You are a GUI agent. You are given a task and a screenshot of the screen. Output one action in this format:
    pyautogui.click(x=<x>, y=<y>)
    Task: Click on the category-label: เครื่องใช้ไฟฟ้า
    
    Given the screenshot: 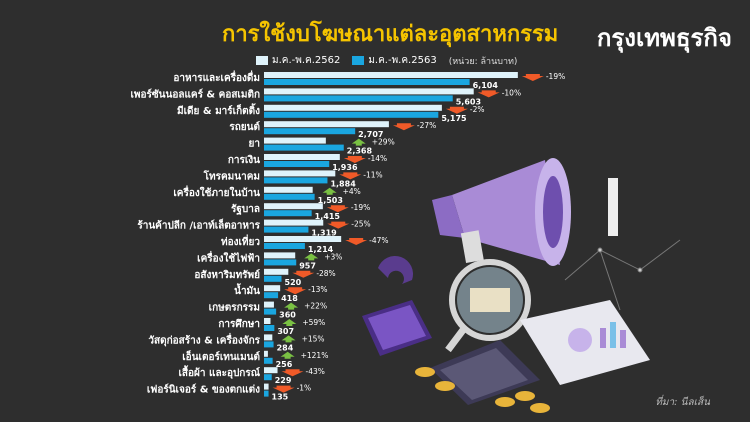 What is the action you would take?
    pyautogui.click(x=228, y=257)
    